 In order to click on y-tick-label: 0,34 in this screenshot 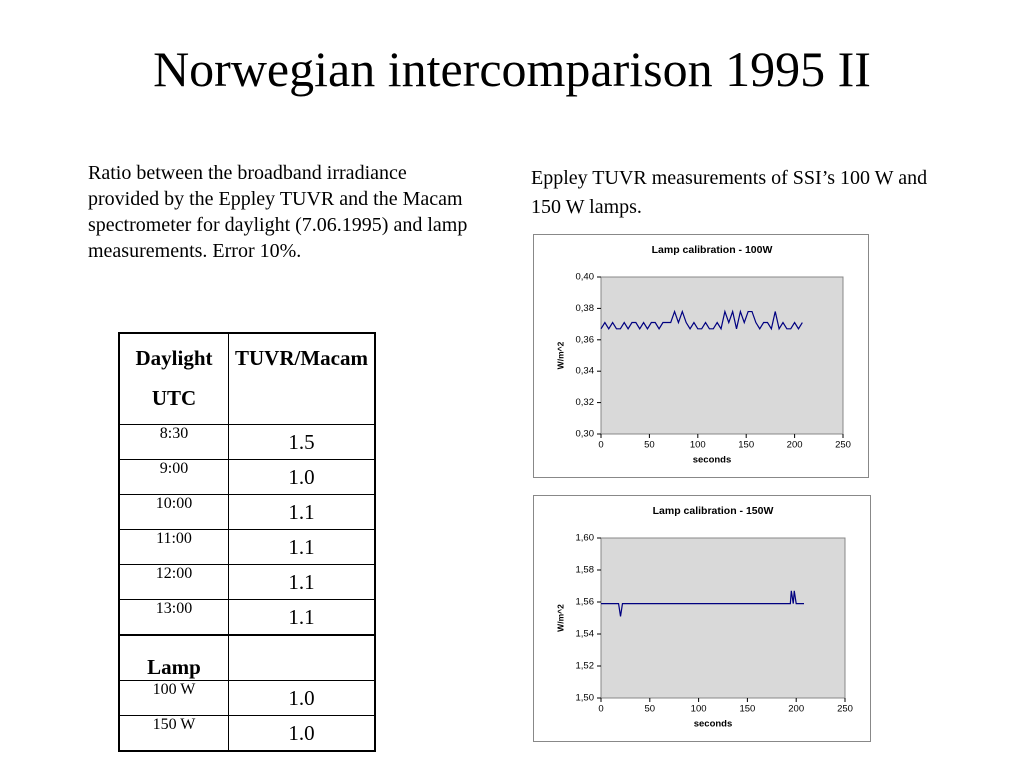, I will do `click(585, 371)`.